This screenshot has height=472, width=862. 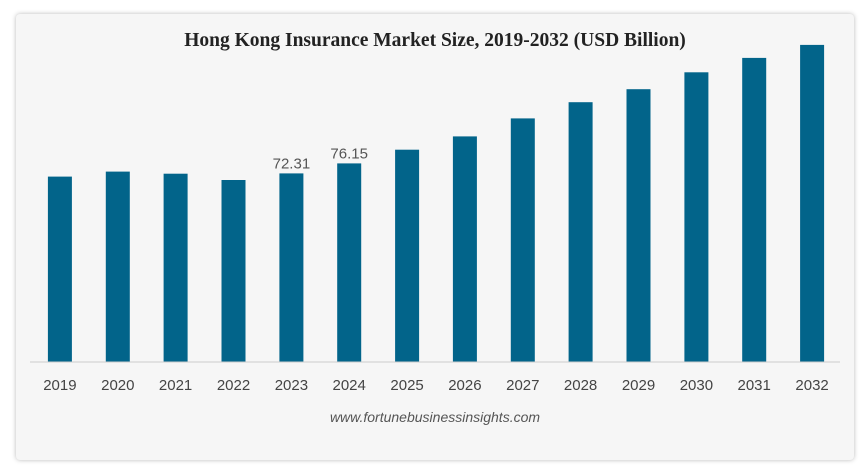 What do you see at coordinates (638, 225) in the screenshot?
I see `bar-2029` at bounding box center [638, 225].